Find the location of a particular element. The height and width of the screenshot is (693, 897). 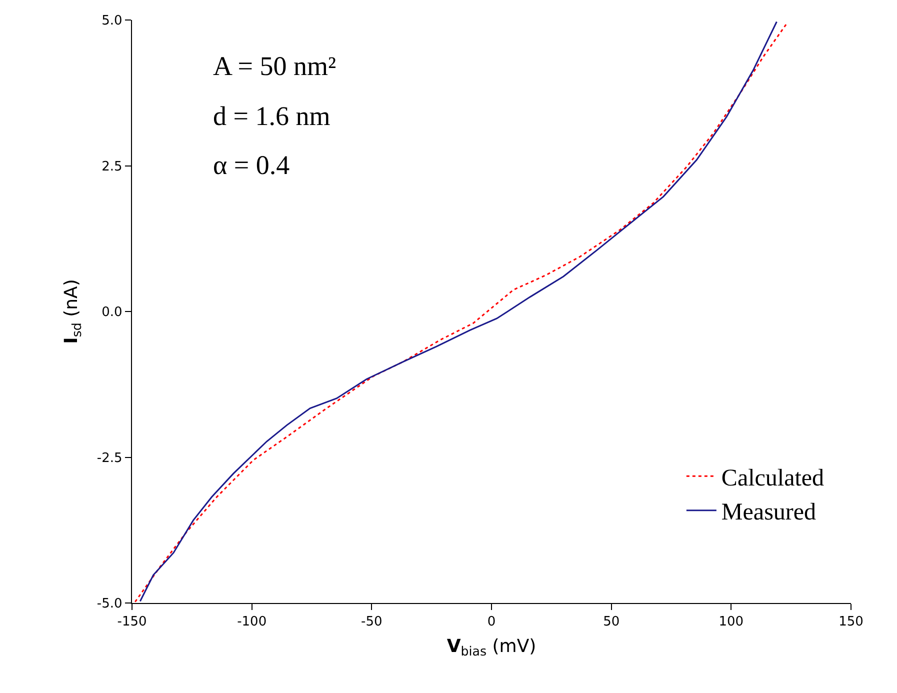

y-tick-label: 2.5 is located at coordinates (112, 166).